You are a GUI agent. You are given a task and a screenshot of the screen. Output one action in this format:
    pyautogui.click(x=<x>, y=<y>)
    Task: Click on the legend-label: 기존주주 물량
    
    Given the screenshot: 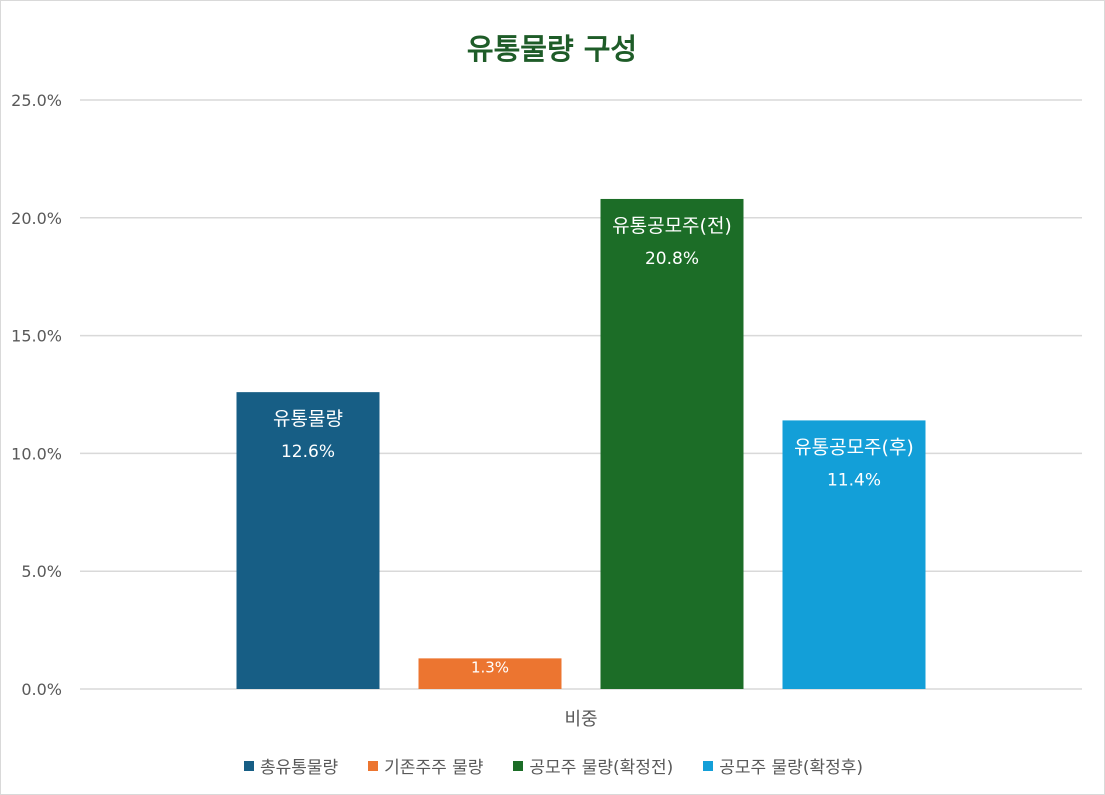 What is the action you would take?
    pyautogui.click(x=434, y=768)
    